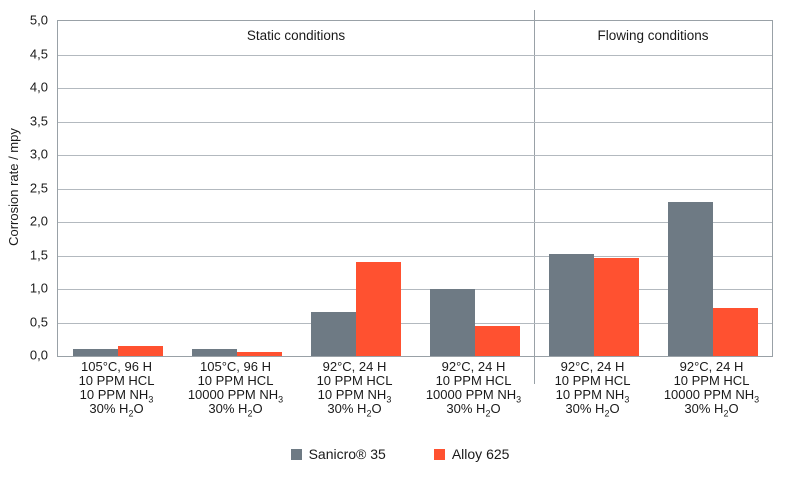 Image resolution: width=800 pixels, height=479 pixels. I want to click on section-header-flowing: Flowing conditions, so click(653, 35).